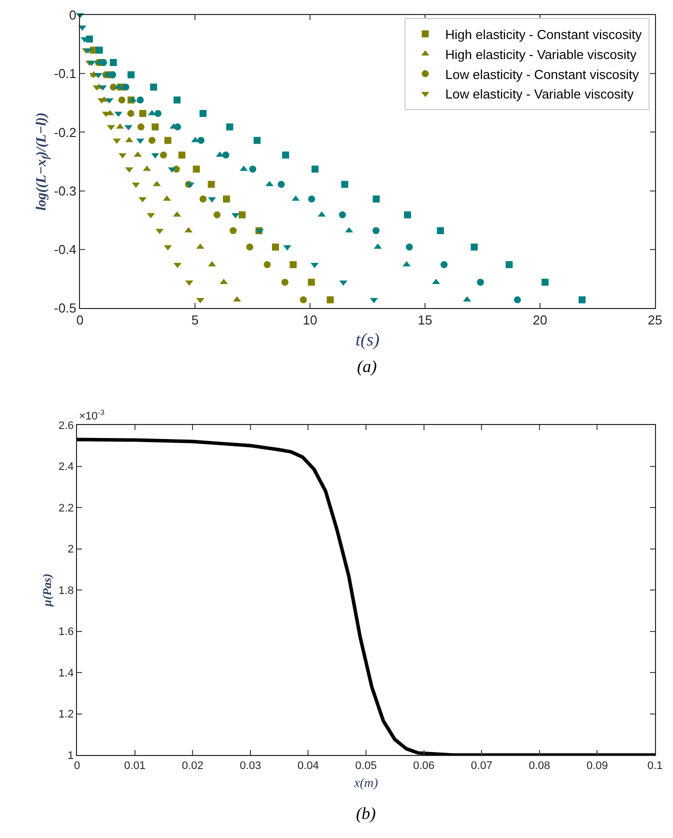 This screenshot has width=673, height=838. Describe the element at coordinates (66, 508) in the screenshot. I see `y-tick-label: 2.2` at that location.